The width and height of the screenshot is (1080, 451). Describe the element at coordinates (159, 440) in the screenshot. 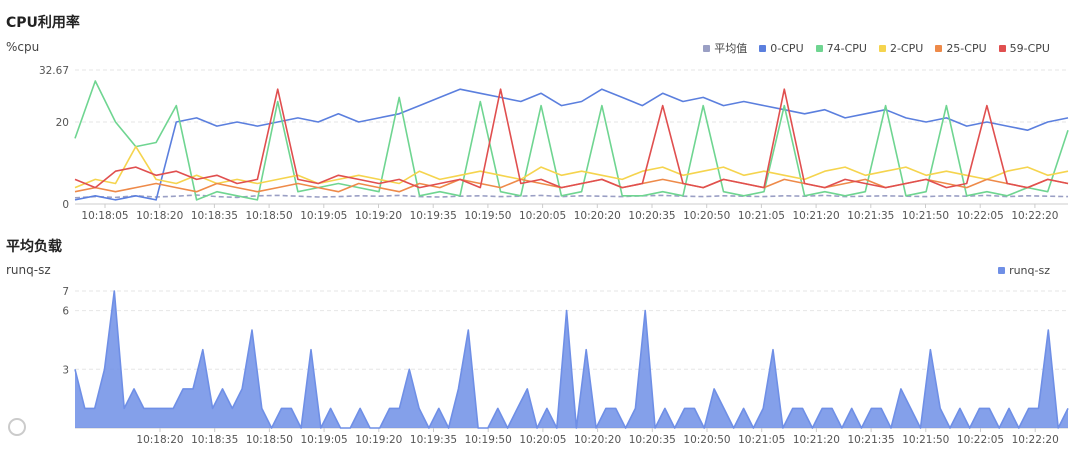

I see `load-x-tick-label: 10:18:20` at that location.